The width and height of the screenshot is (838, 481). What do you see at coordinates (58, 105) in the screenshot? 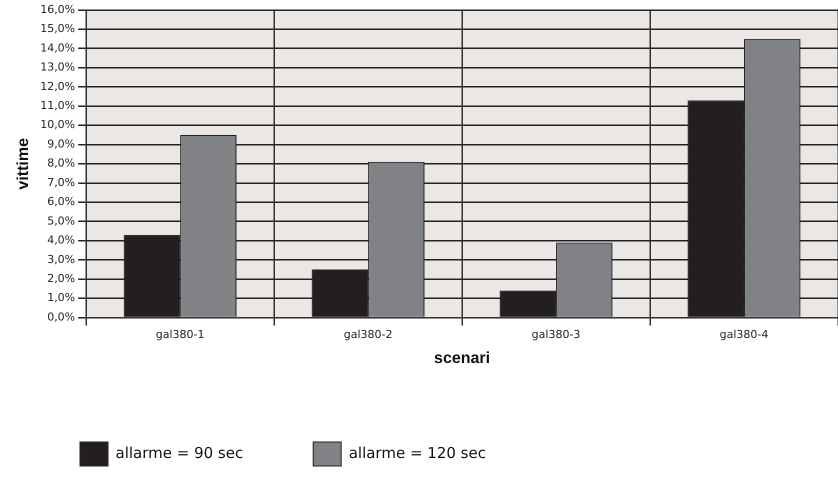
I see `y-tick-label: 11,0%` at bounding box center [58, 105].